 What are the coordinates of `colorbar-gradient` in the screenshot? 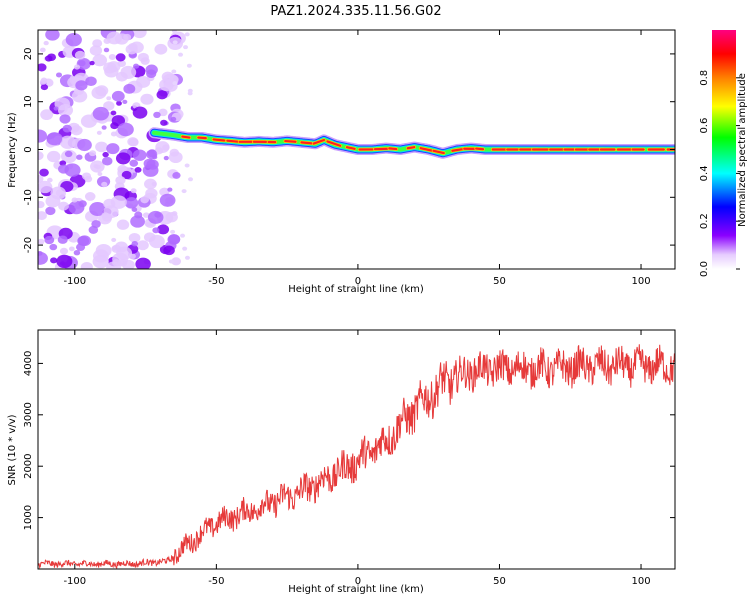 It's located at (724, 149).